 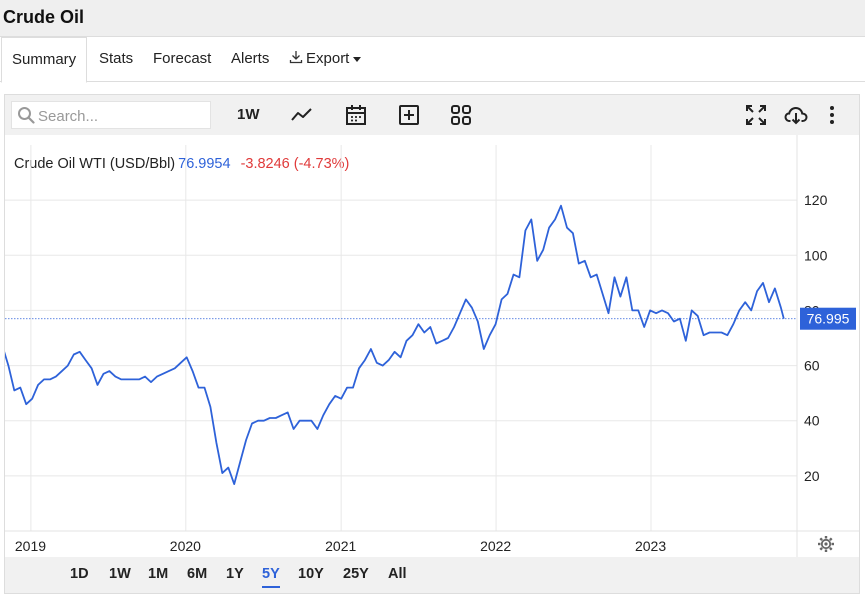 I want to click on x-tick-label: 2020, so click(x=185, y=546).